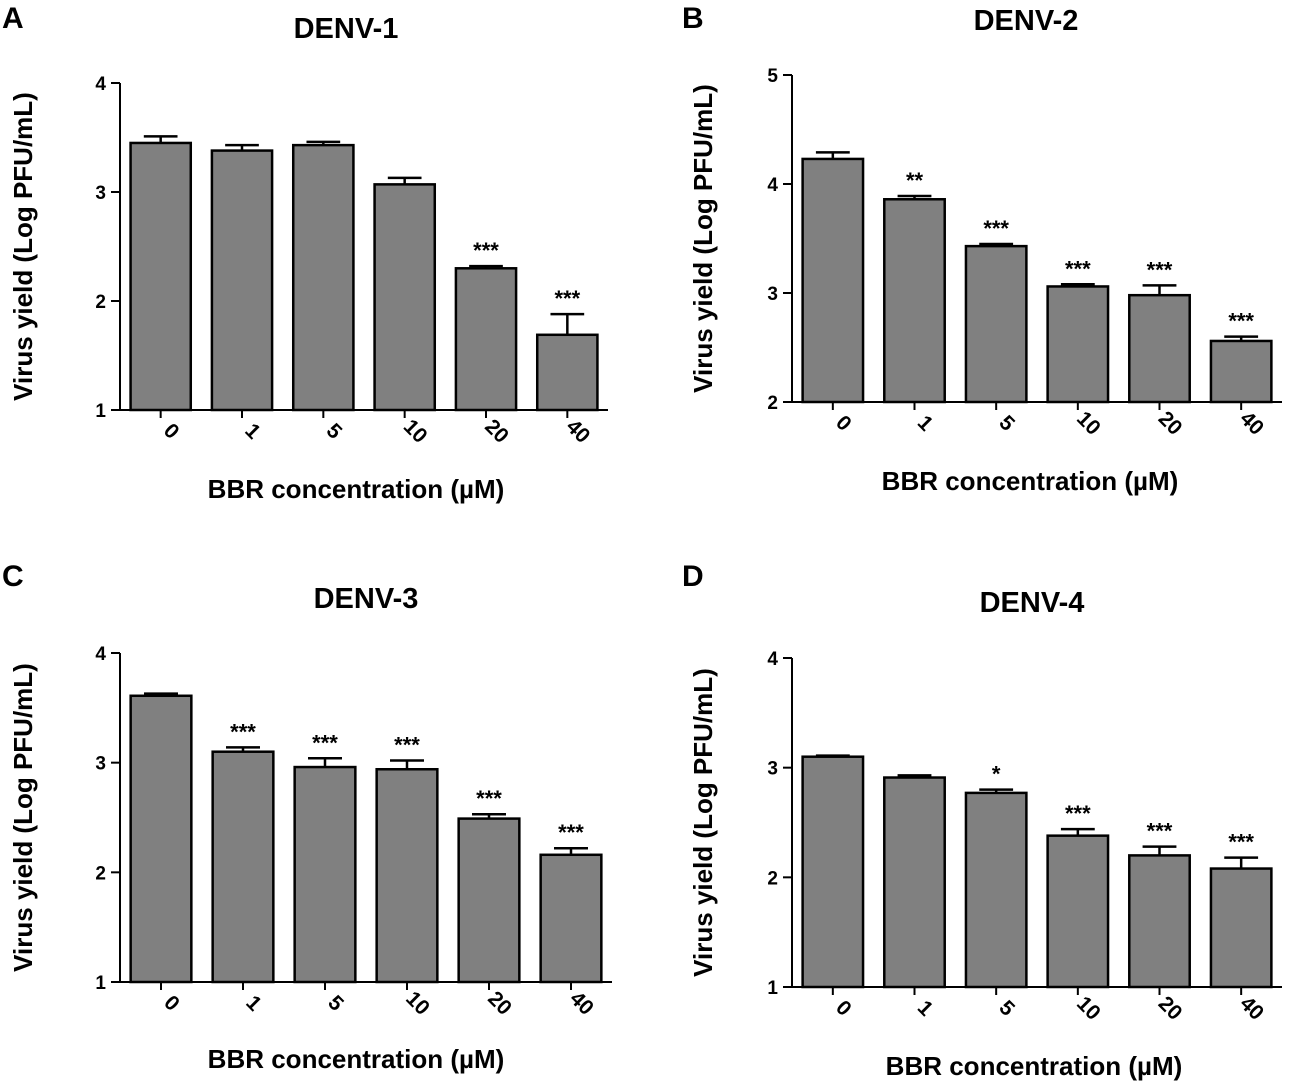 The height and width of the screenshot is (1086, 1300). I want to click on chart-title: DENV-2, so click(1026, 21).